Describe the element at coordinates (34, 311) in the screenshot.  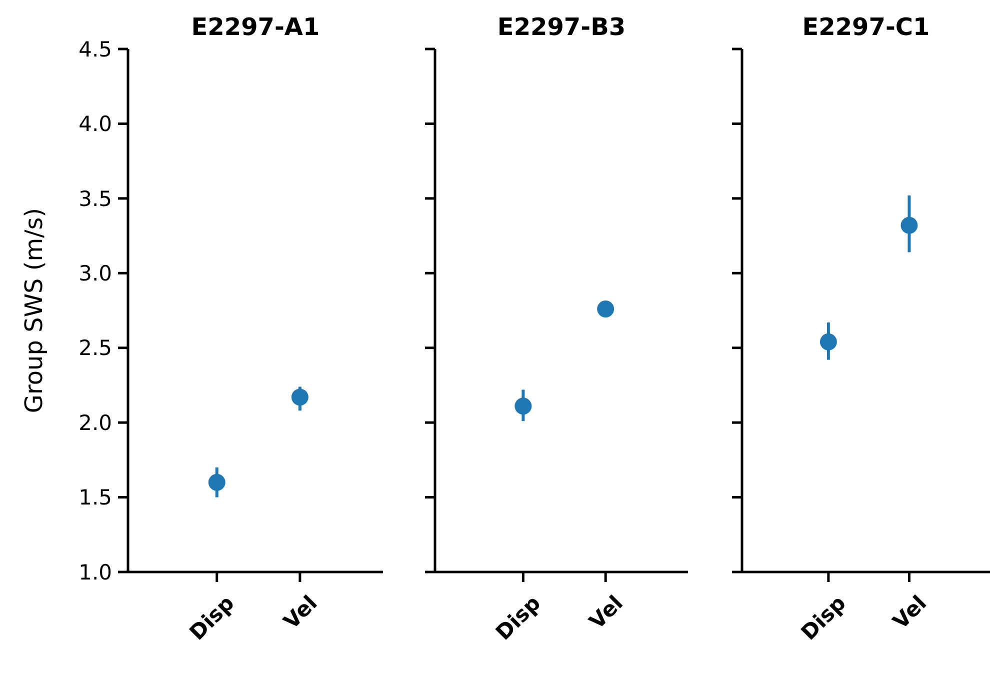
I see `y-axis-title: Group SWS (m/s)` at that location.